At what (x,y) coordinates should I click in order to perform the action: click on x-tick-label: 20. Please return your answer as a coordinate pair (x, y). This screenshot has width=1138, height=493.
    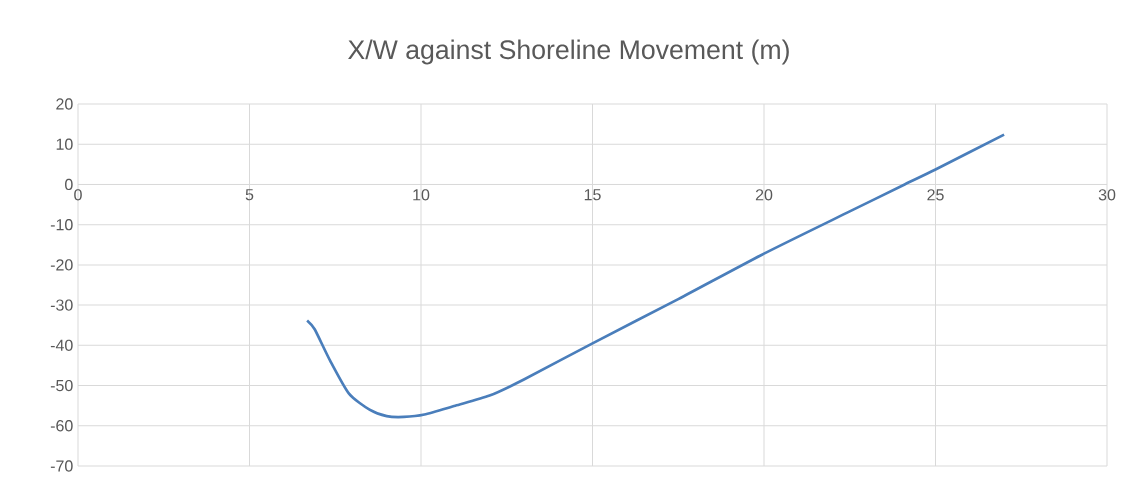
    Looking at the image, I should click on (764, 195).